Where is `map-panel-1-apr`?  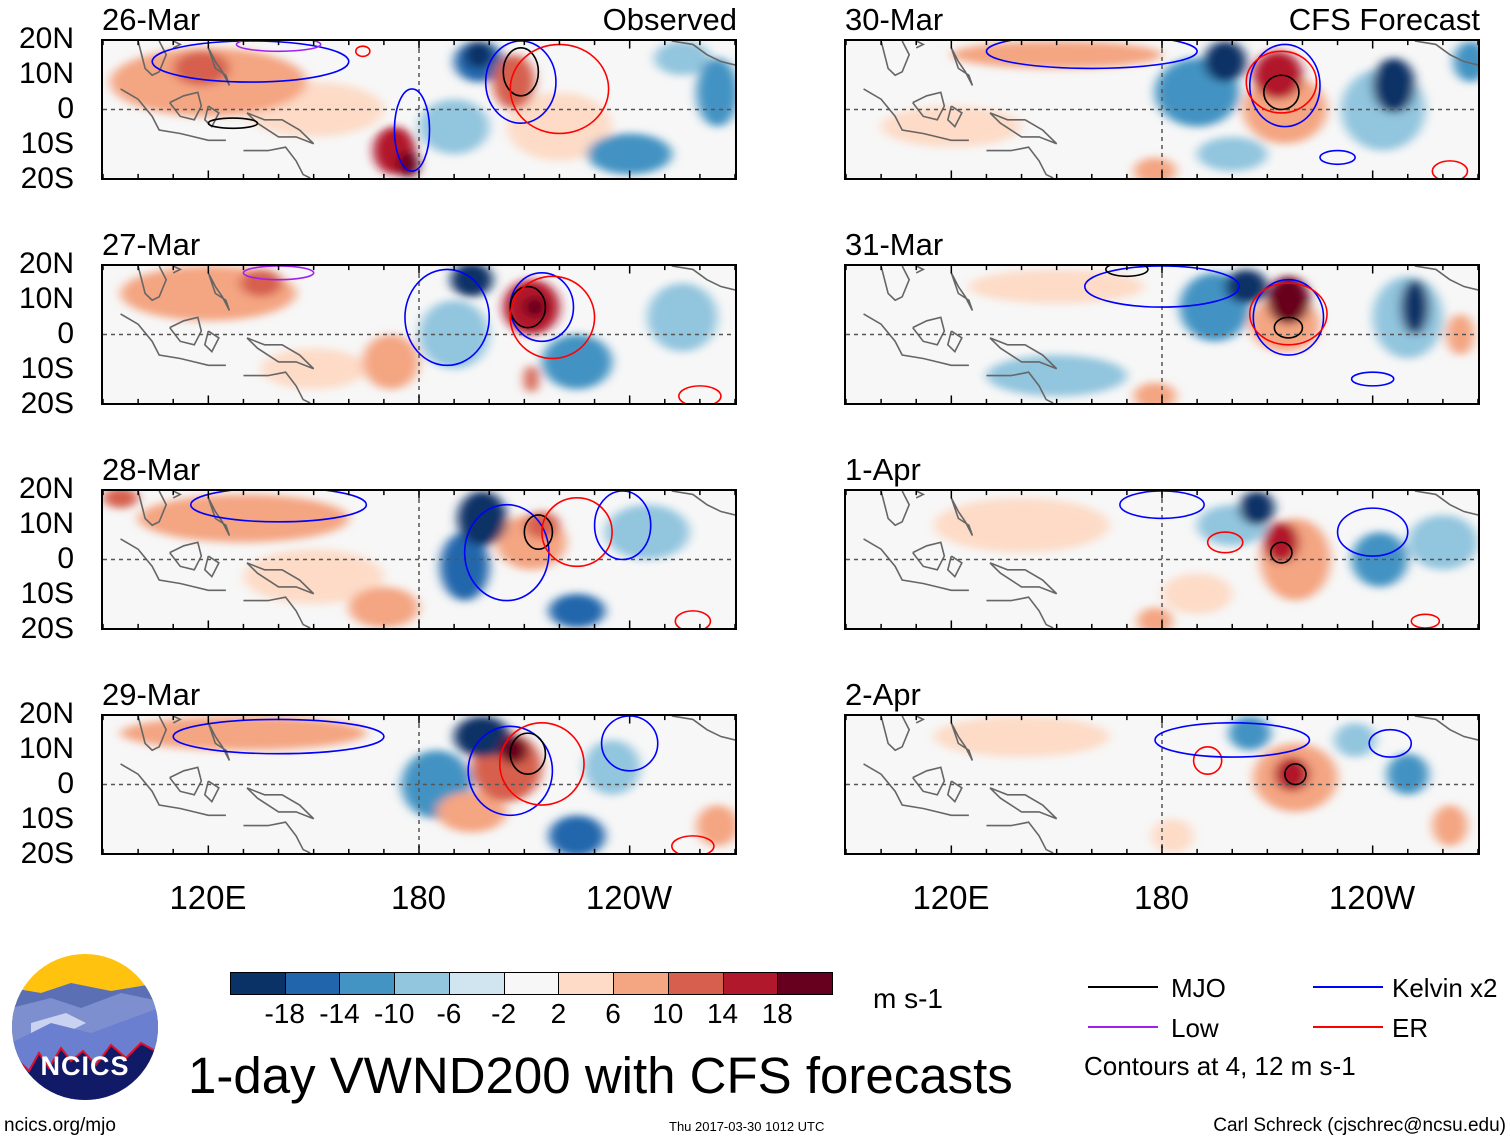
map-panel-1-apr is located at coordinates (1162, 559).